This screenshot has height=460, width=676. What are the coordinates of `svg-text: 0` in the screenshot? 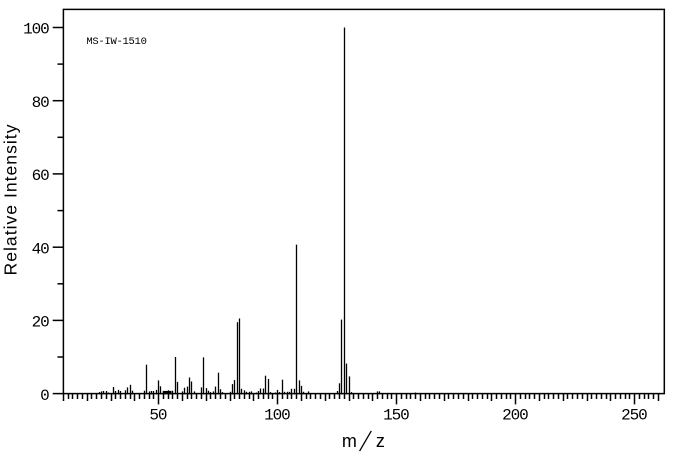 It's located at (44, 396).